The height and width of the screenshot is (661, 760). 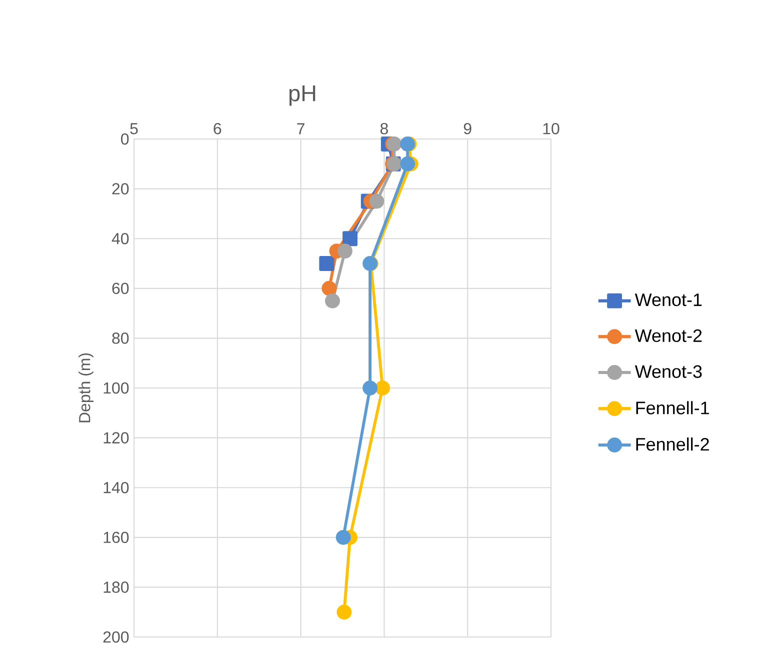 I want to click on x-tick-label: 8, so click(x=384, y=128).